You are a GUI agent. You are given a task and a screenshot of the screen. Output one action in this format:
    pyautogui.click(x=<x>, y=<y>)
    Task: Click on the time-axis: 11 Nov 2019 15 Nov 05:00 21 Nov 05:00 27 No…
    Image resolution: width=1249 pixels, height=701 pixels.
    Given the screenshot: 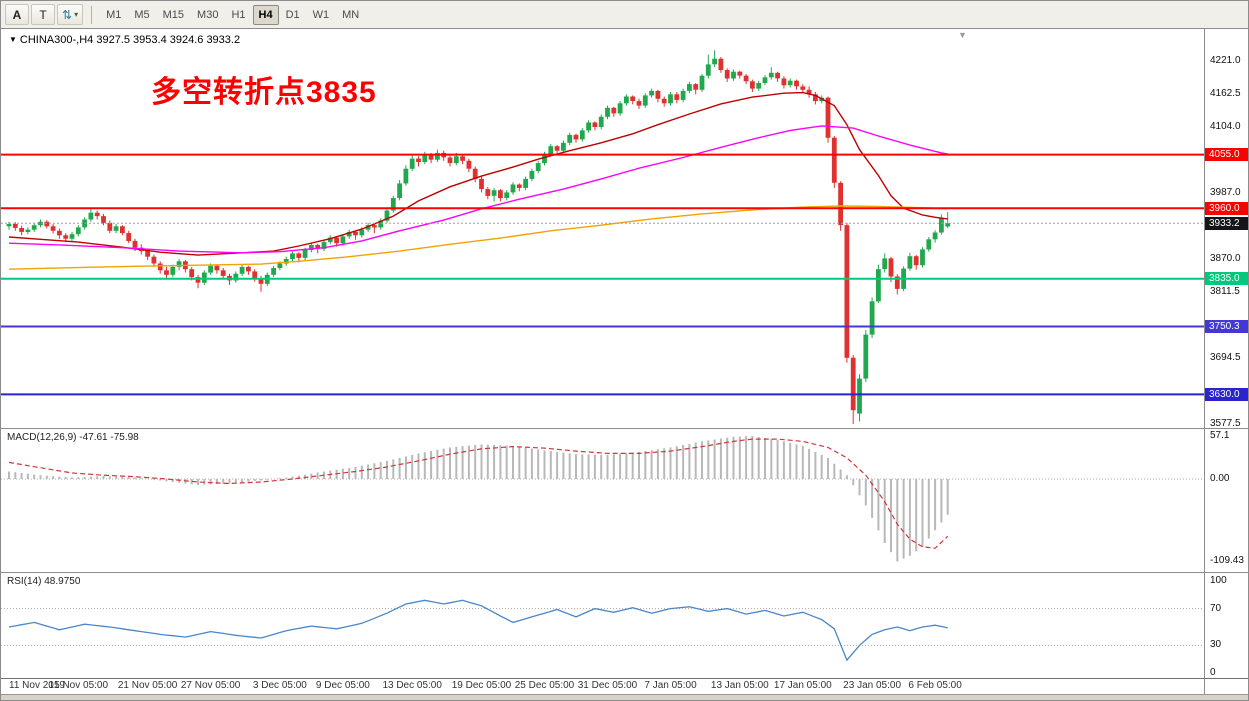 What is the action you would take?
    pyautogui.click(x=602, y=686)
    